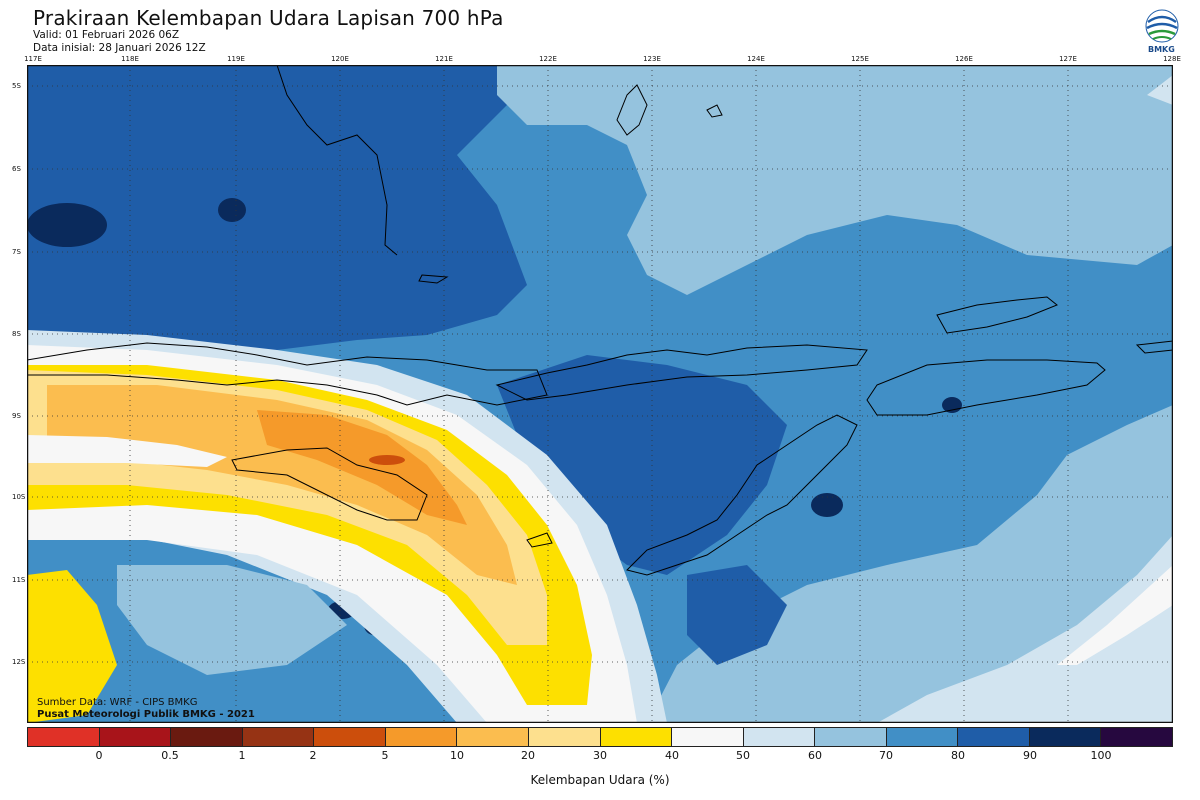  I want to click on colorbar-tick: 50, so click(743, 755).